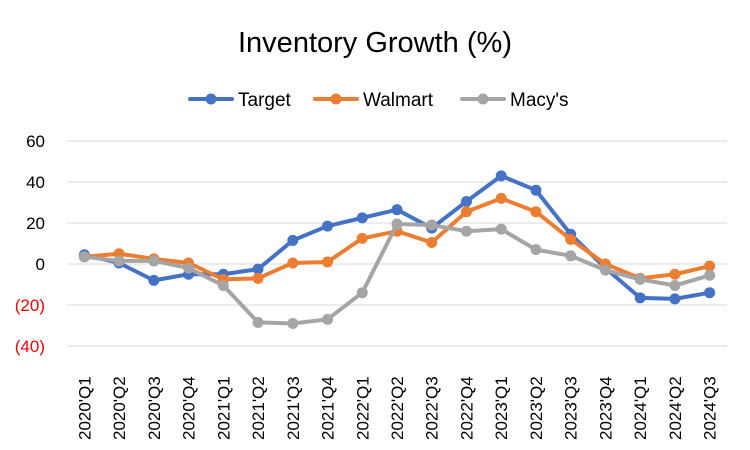 Image resolution: width=750 pixels, height=450 pixels. Describe the element at coordinates (640, 408) in the screenshot. I see `x-tick-label: 2024'Q1` at that location.